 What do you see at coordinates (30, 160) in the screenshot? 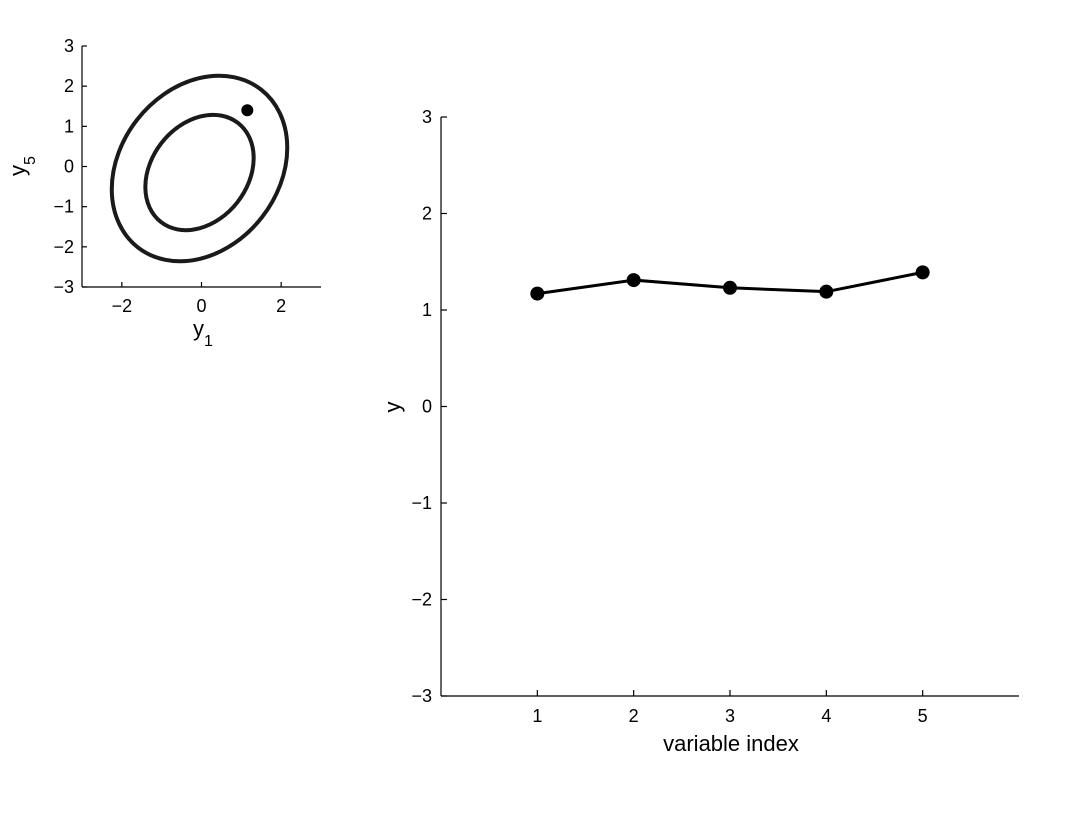
I see `left-y-axis-label-subscript: 5` at bounding box center [30, 160].